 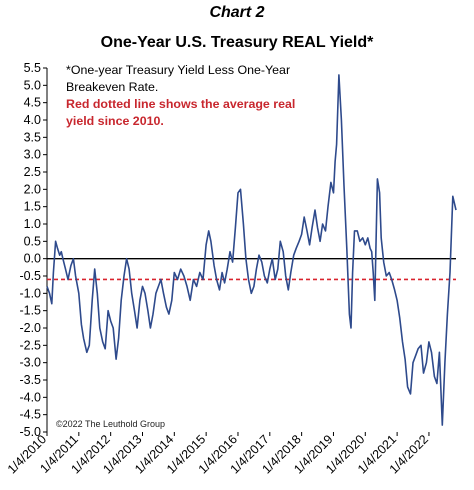 What do you see at coordinates (30, 293) in the screenshot?
I see `y-tick-label: -1.0` at bounding box center [30, 293].